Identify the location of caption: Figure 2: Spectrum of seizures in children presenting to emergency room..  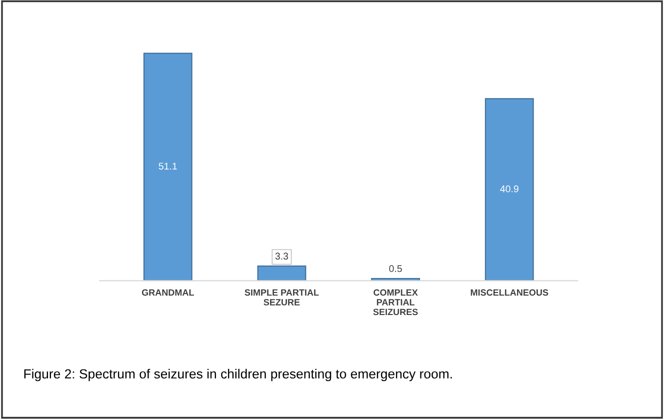
(238, 375).